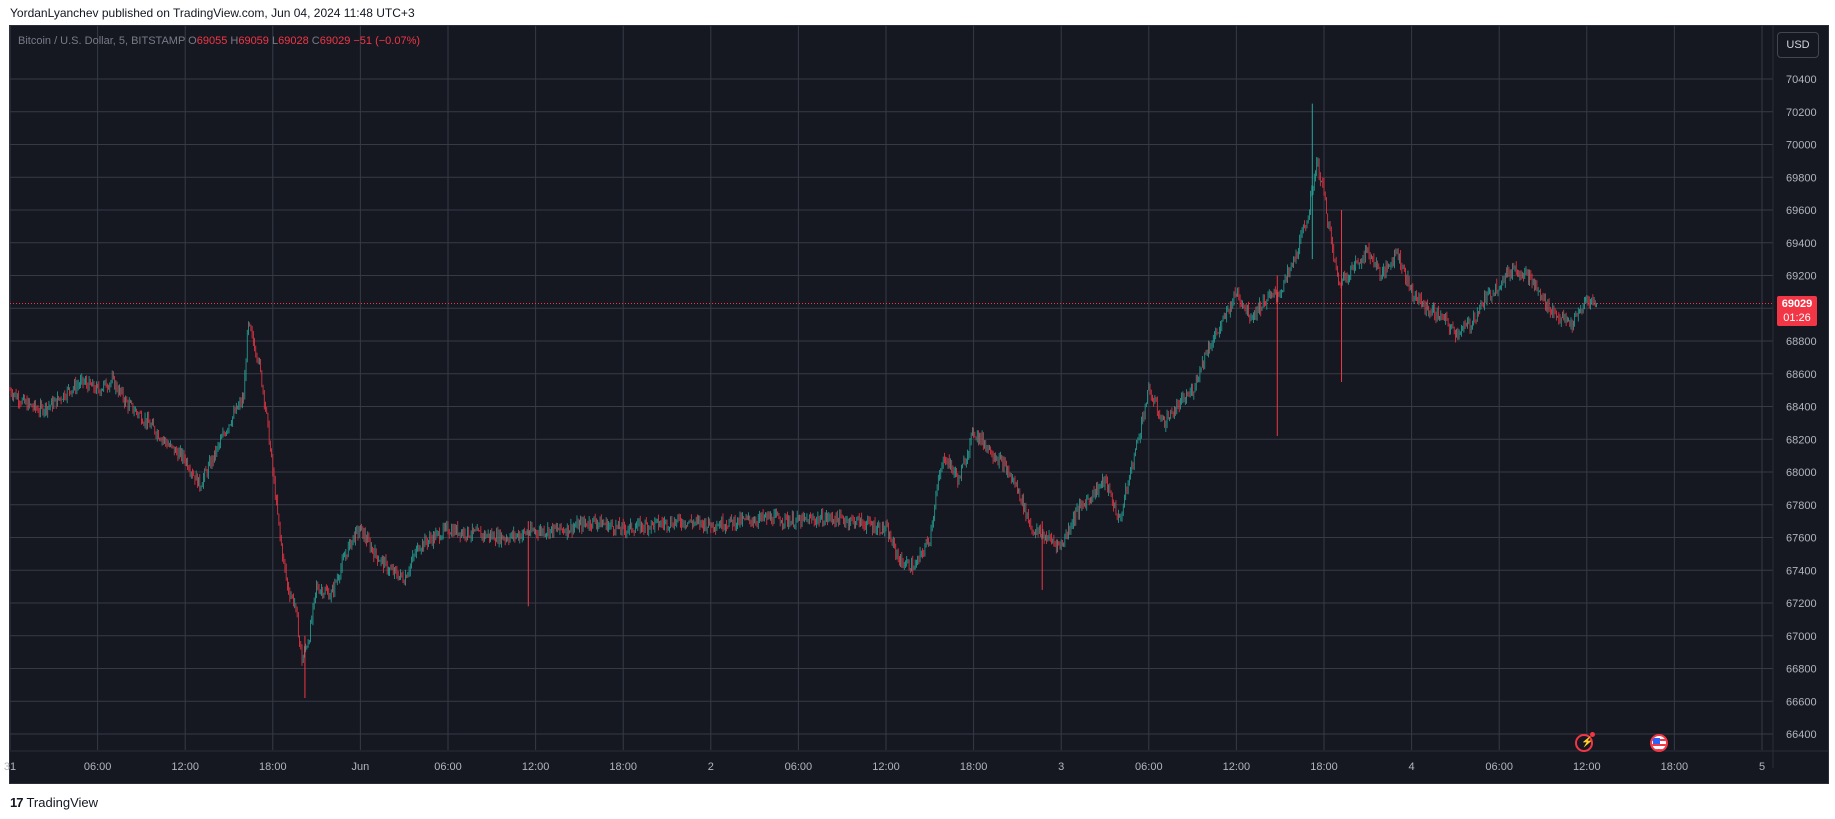 Image resolution: width=1835 pixels, height=819 pixels. What do you see at coordinates (1797, 311) in the screenshot?
I see `last-price-tag: 69029 01:26` at bounding box center [1797, 311].